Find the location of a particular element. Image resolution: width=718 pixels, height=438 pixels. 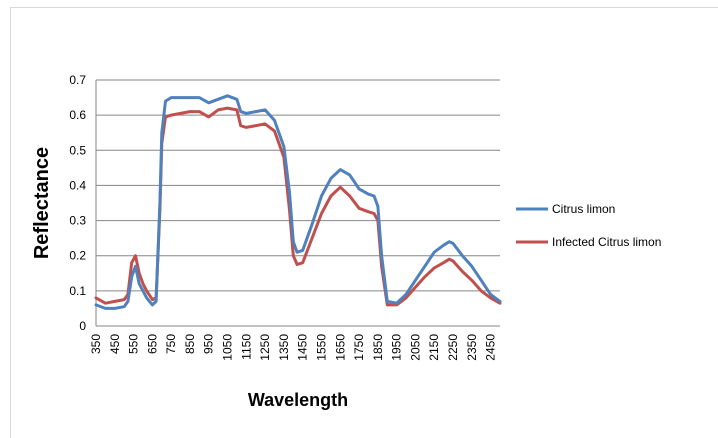

x-tick-label: 1550 is located at coordinates (321, 347).